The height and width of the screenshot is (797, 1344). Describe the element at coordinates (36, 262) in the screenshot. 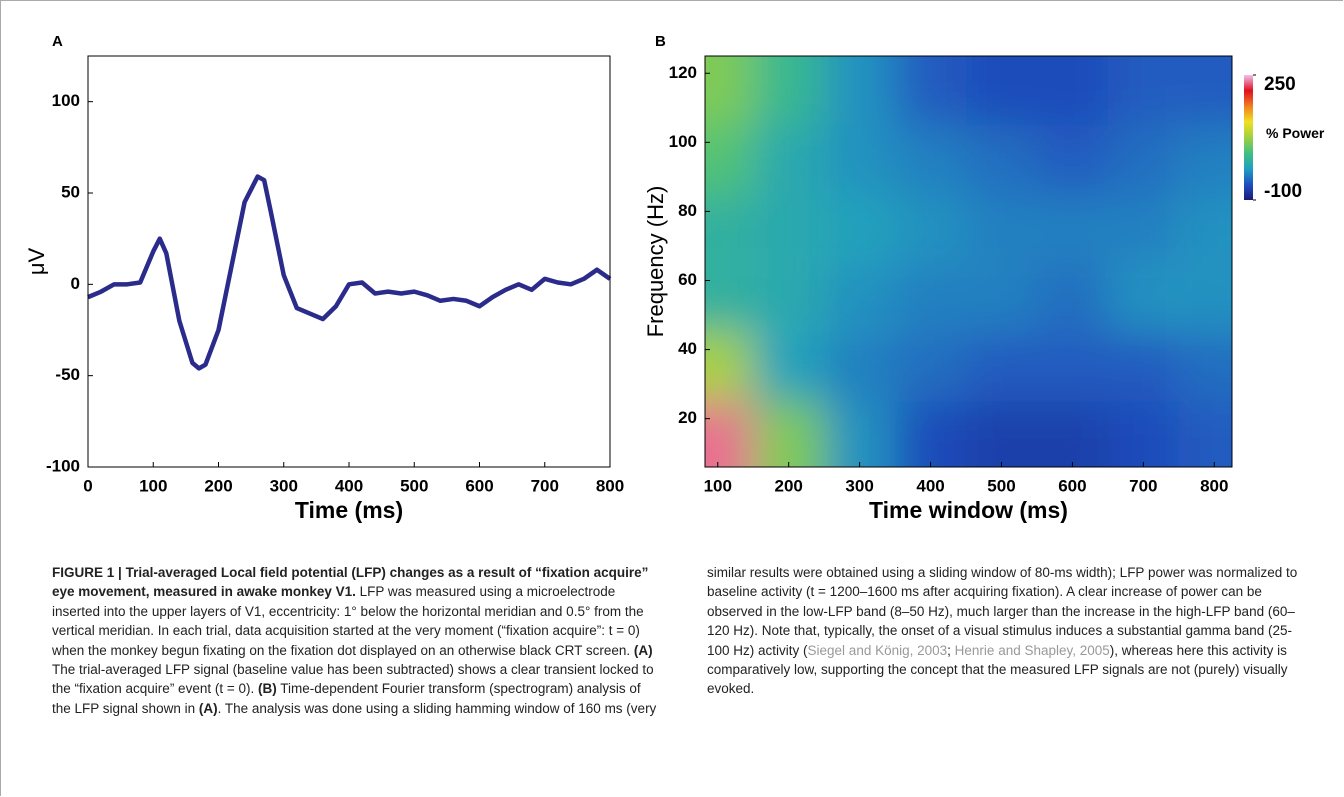

I see `y-axis-label: μV` at that location.